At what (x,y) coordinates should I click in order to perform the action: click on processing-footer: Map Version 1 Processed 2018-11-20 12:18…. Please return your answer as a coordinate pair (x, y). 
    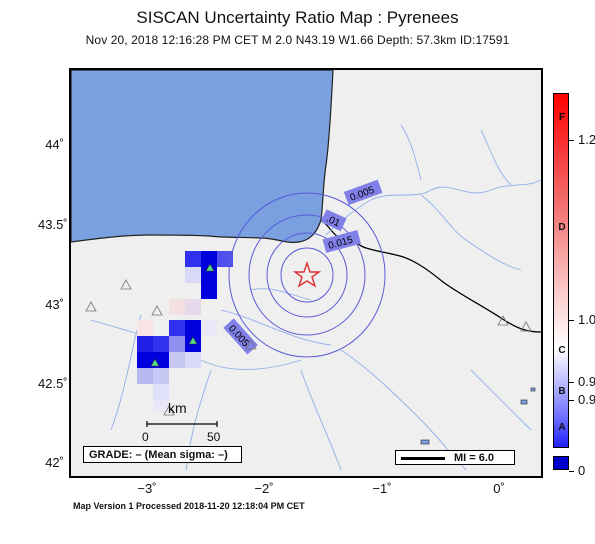
    Looking at the image, I should click on (189, 506).